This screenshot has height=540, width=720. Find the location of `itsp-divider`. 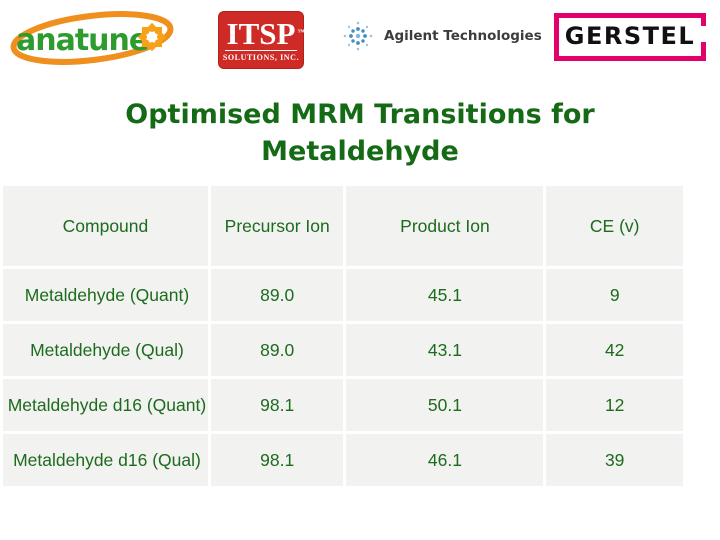

itsp-divider is located at coordinates (261, 50).